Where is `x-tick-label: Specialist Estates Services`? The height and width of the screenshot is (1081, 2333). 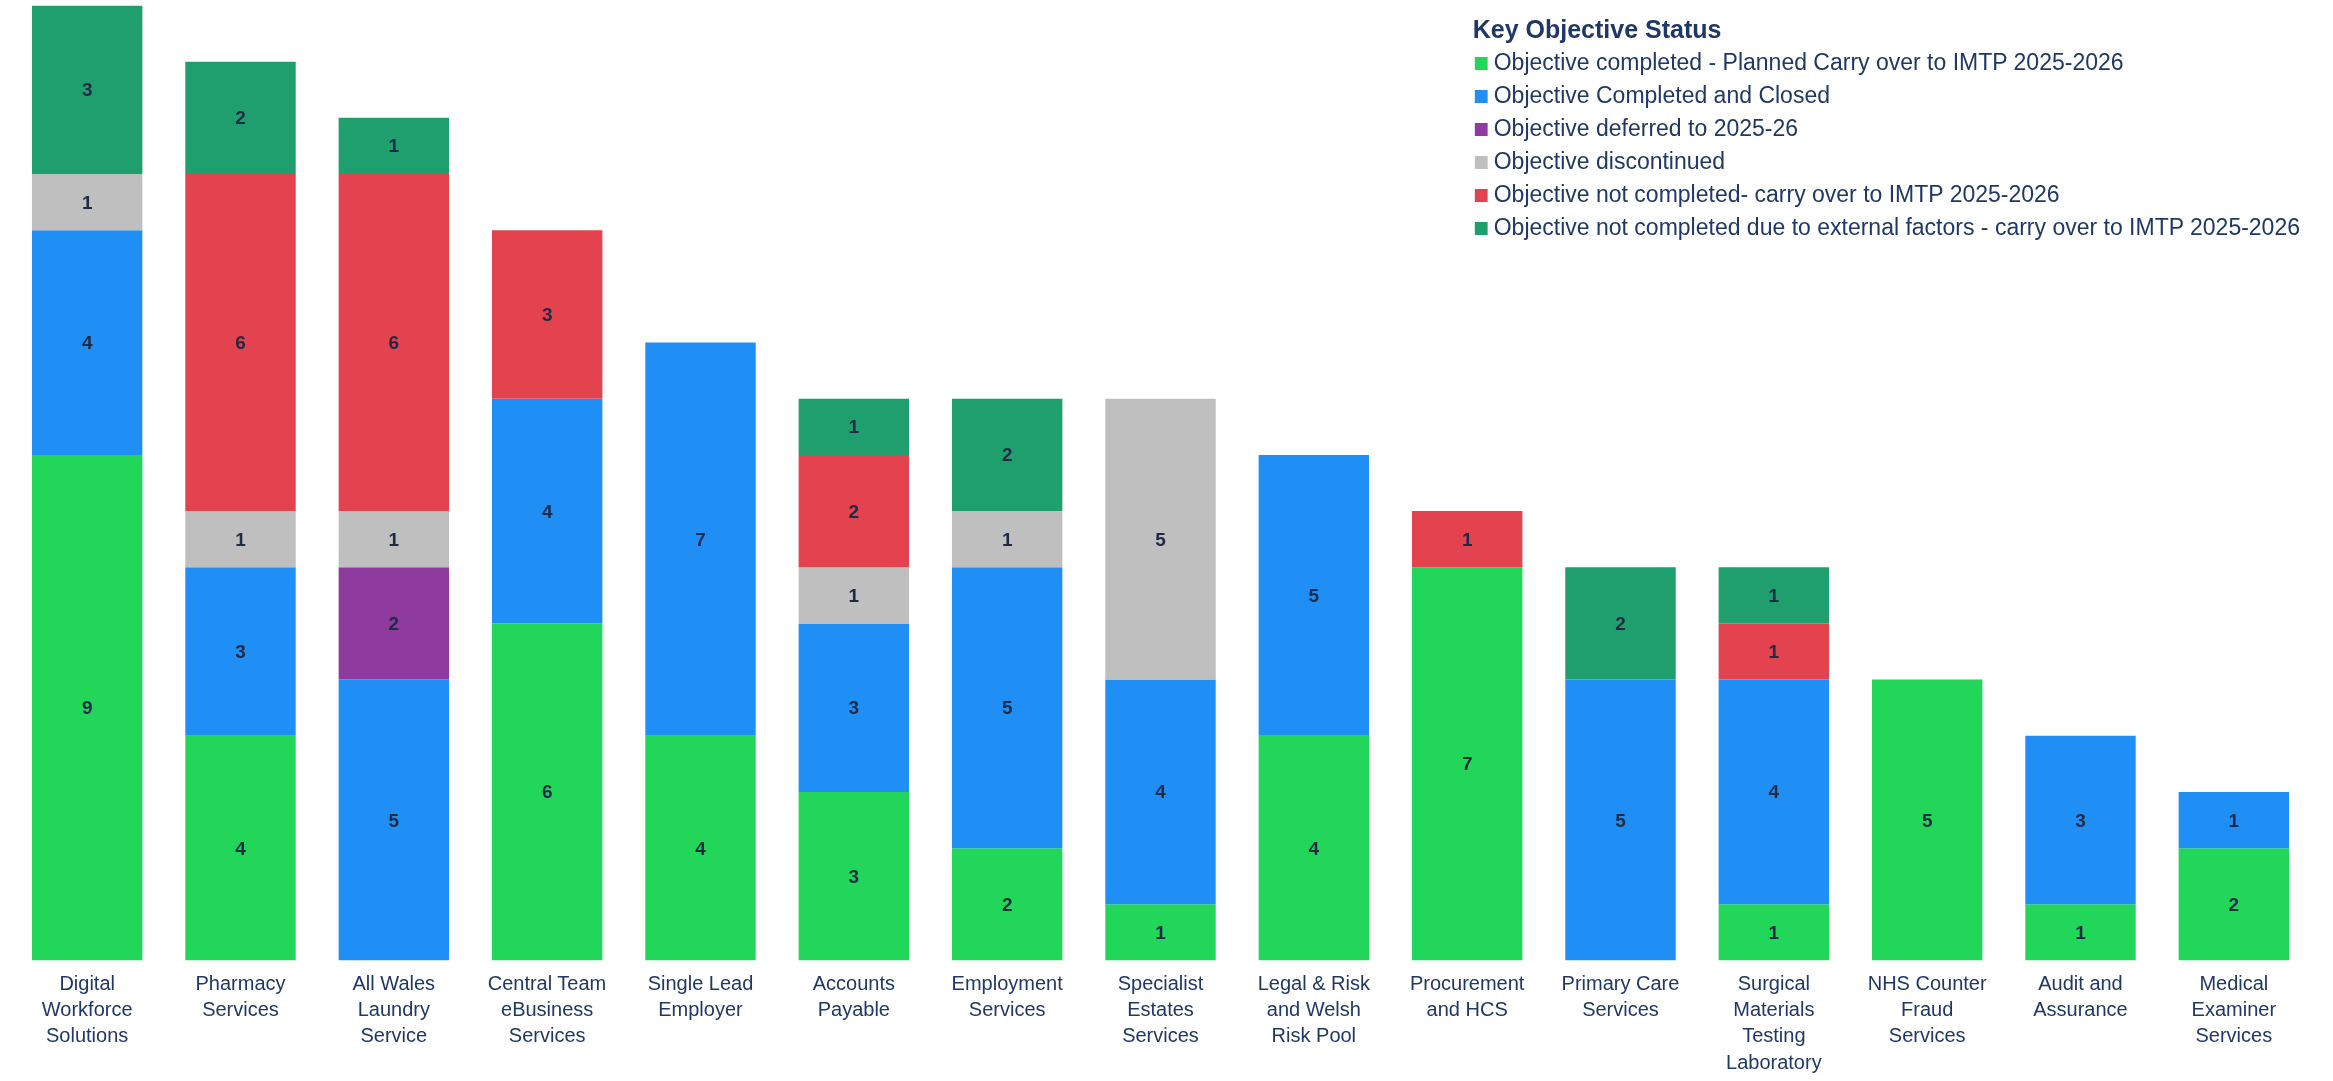
x-tick-label: Specialist Estates Services is located at coordinates (1160, 1009).